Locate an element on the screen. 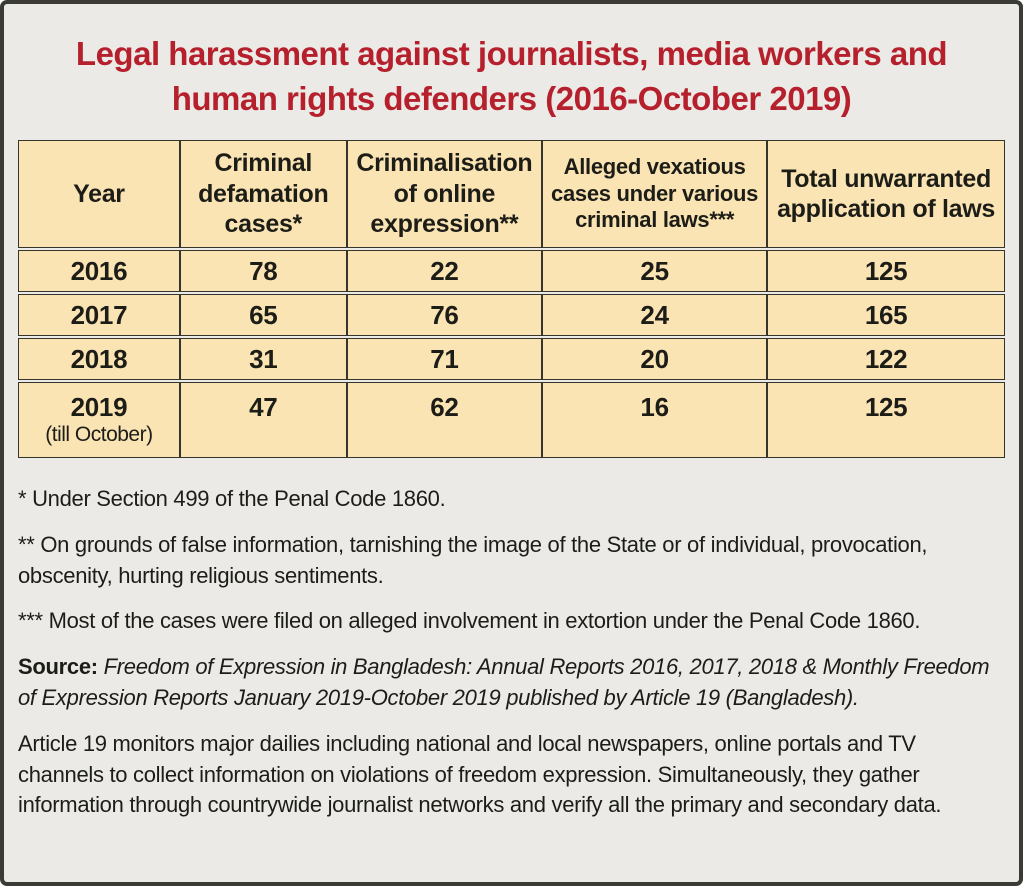 This screenshot has height=886, width=1023. value-cell: 31 is located at coordinates (263, 359).